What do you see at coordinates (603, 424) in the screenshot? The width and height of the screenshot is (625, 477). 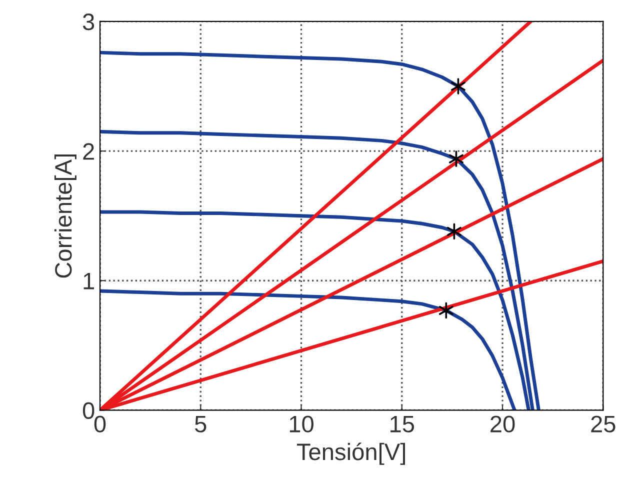 I see `x-tick-label: 25` at bounding box center [603, 424].